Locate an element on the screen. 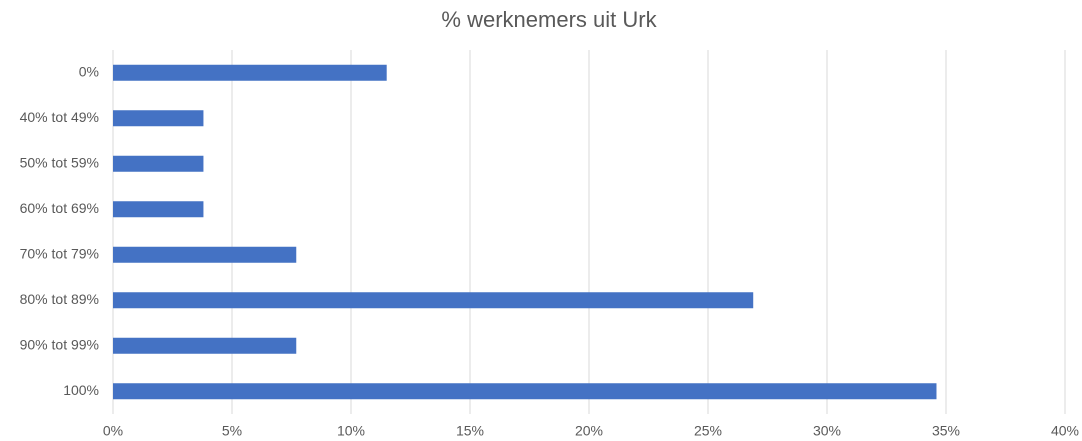 The height and width of the screenshot is (441, 1082). chart-title: % werknemers uit Urk is located at coordinates (549, 19).